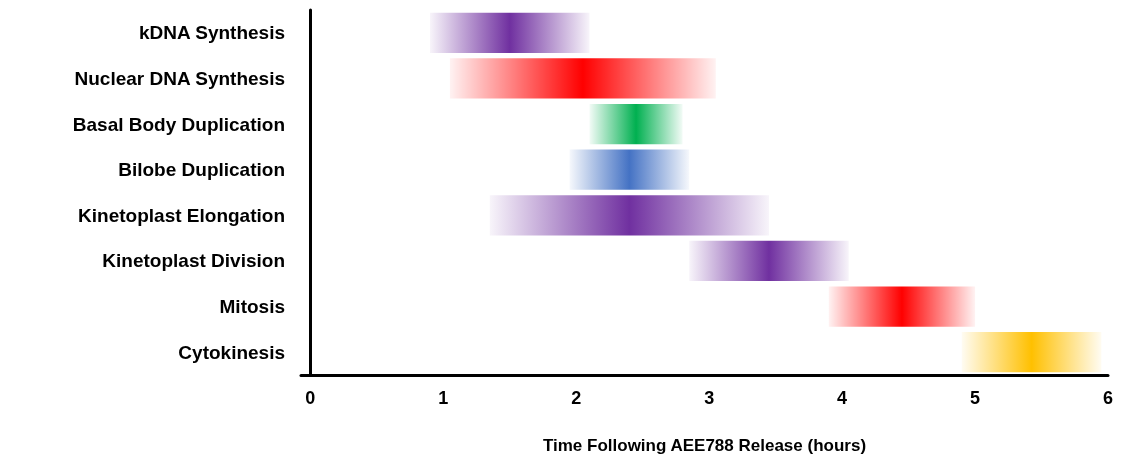  I want to click on x-tick-label: 6, so click(1108, 398).